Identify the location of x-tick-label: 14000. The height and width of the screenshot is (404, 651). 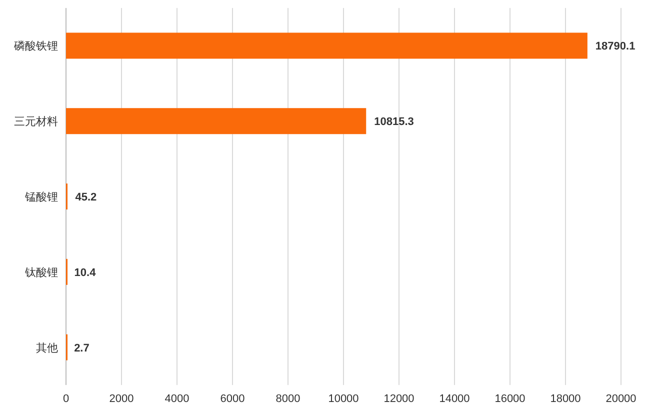
(454, 398).